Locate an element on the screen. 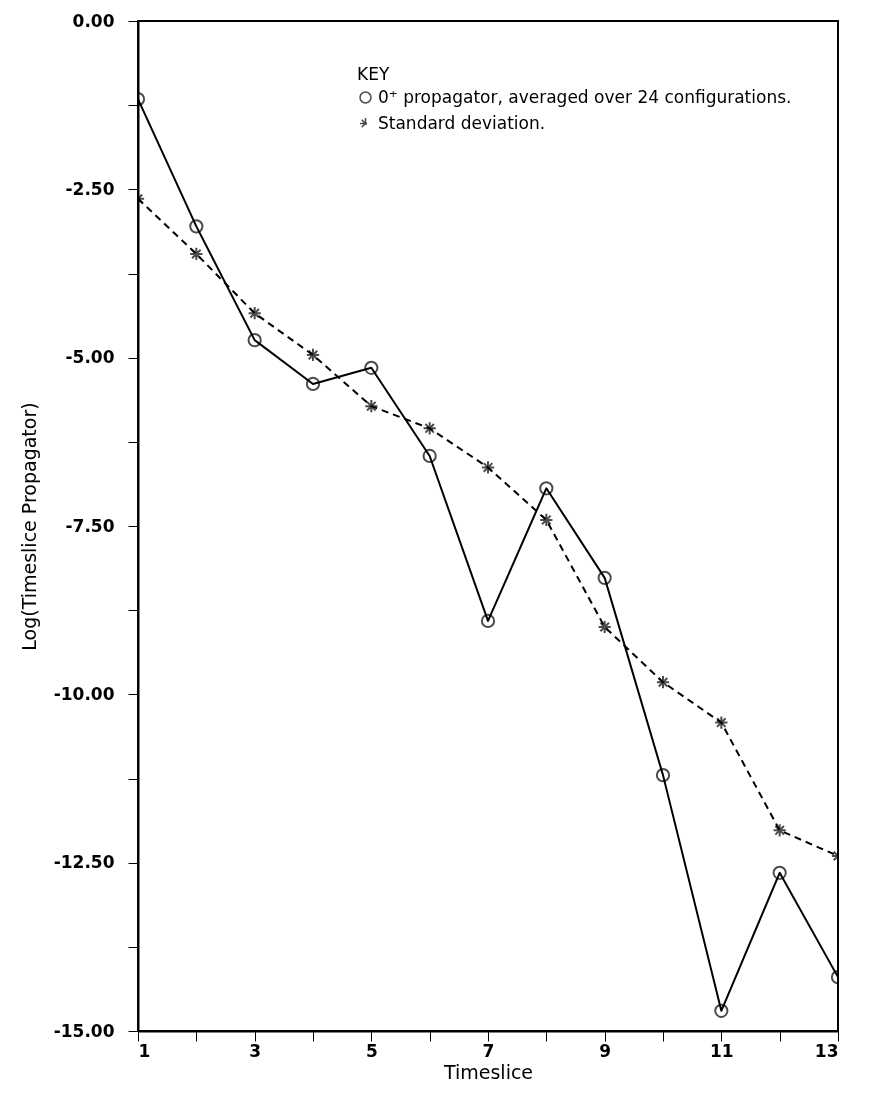  x-tick-label: 5 is located at coordinates (371, 1050).